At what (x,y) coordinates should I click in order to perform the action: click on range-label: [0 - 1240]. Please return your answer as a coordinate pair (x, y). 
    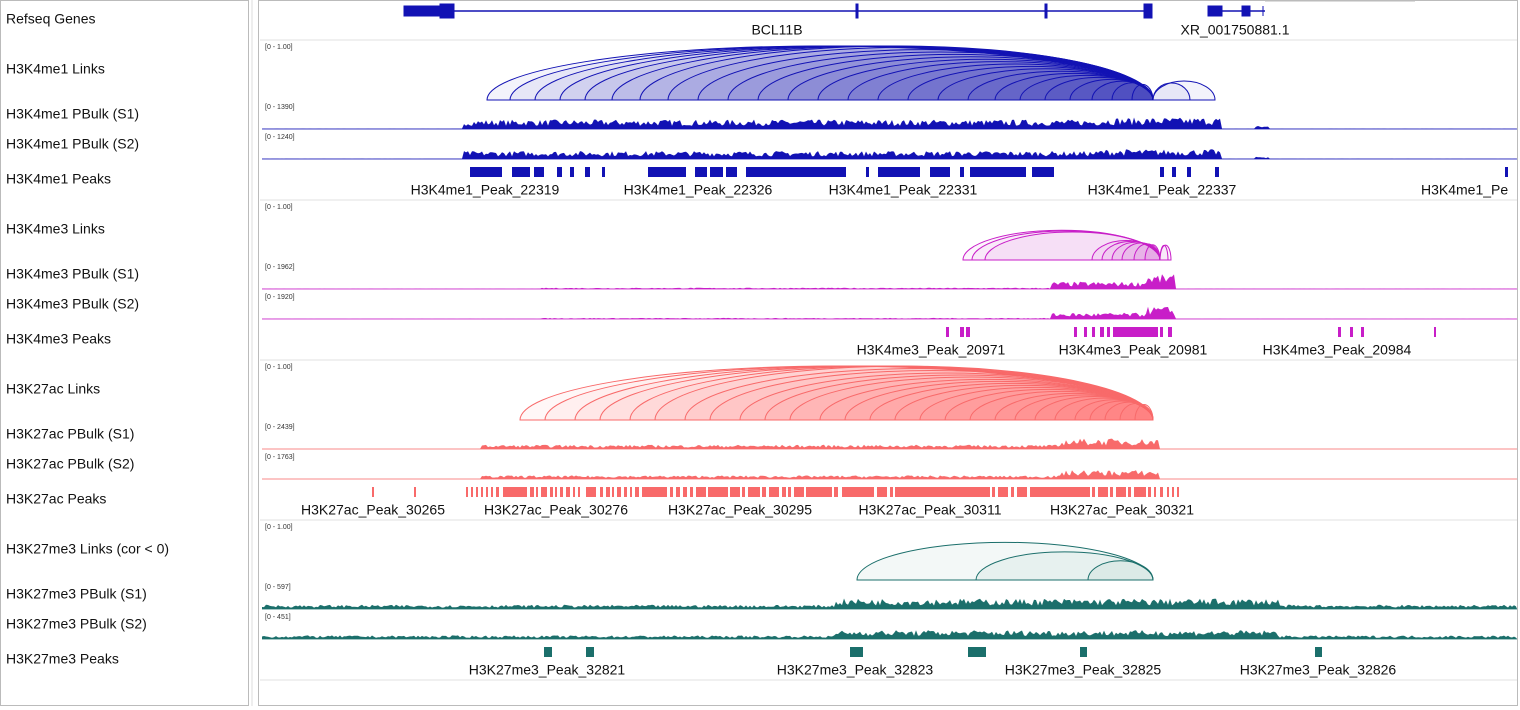
    Looking at the image, I should click on (280, 137).